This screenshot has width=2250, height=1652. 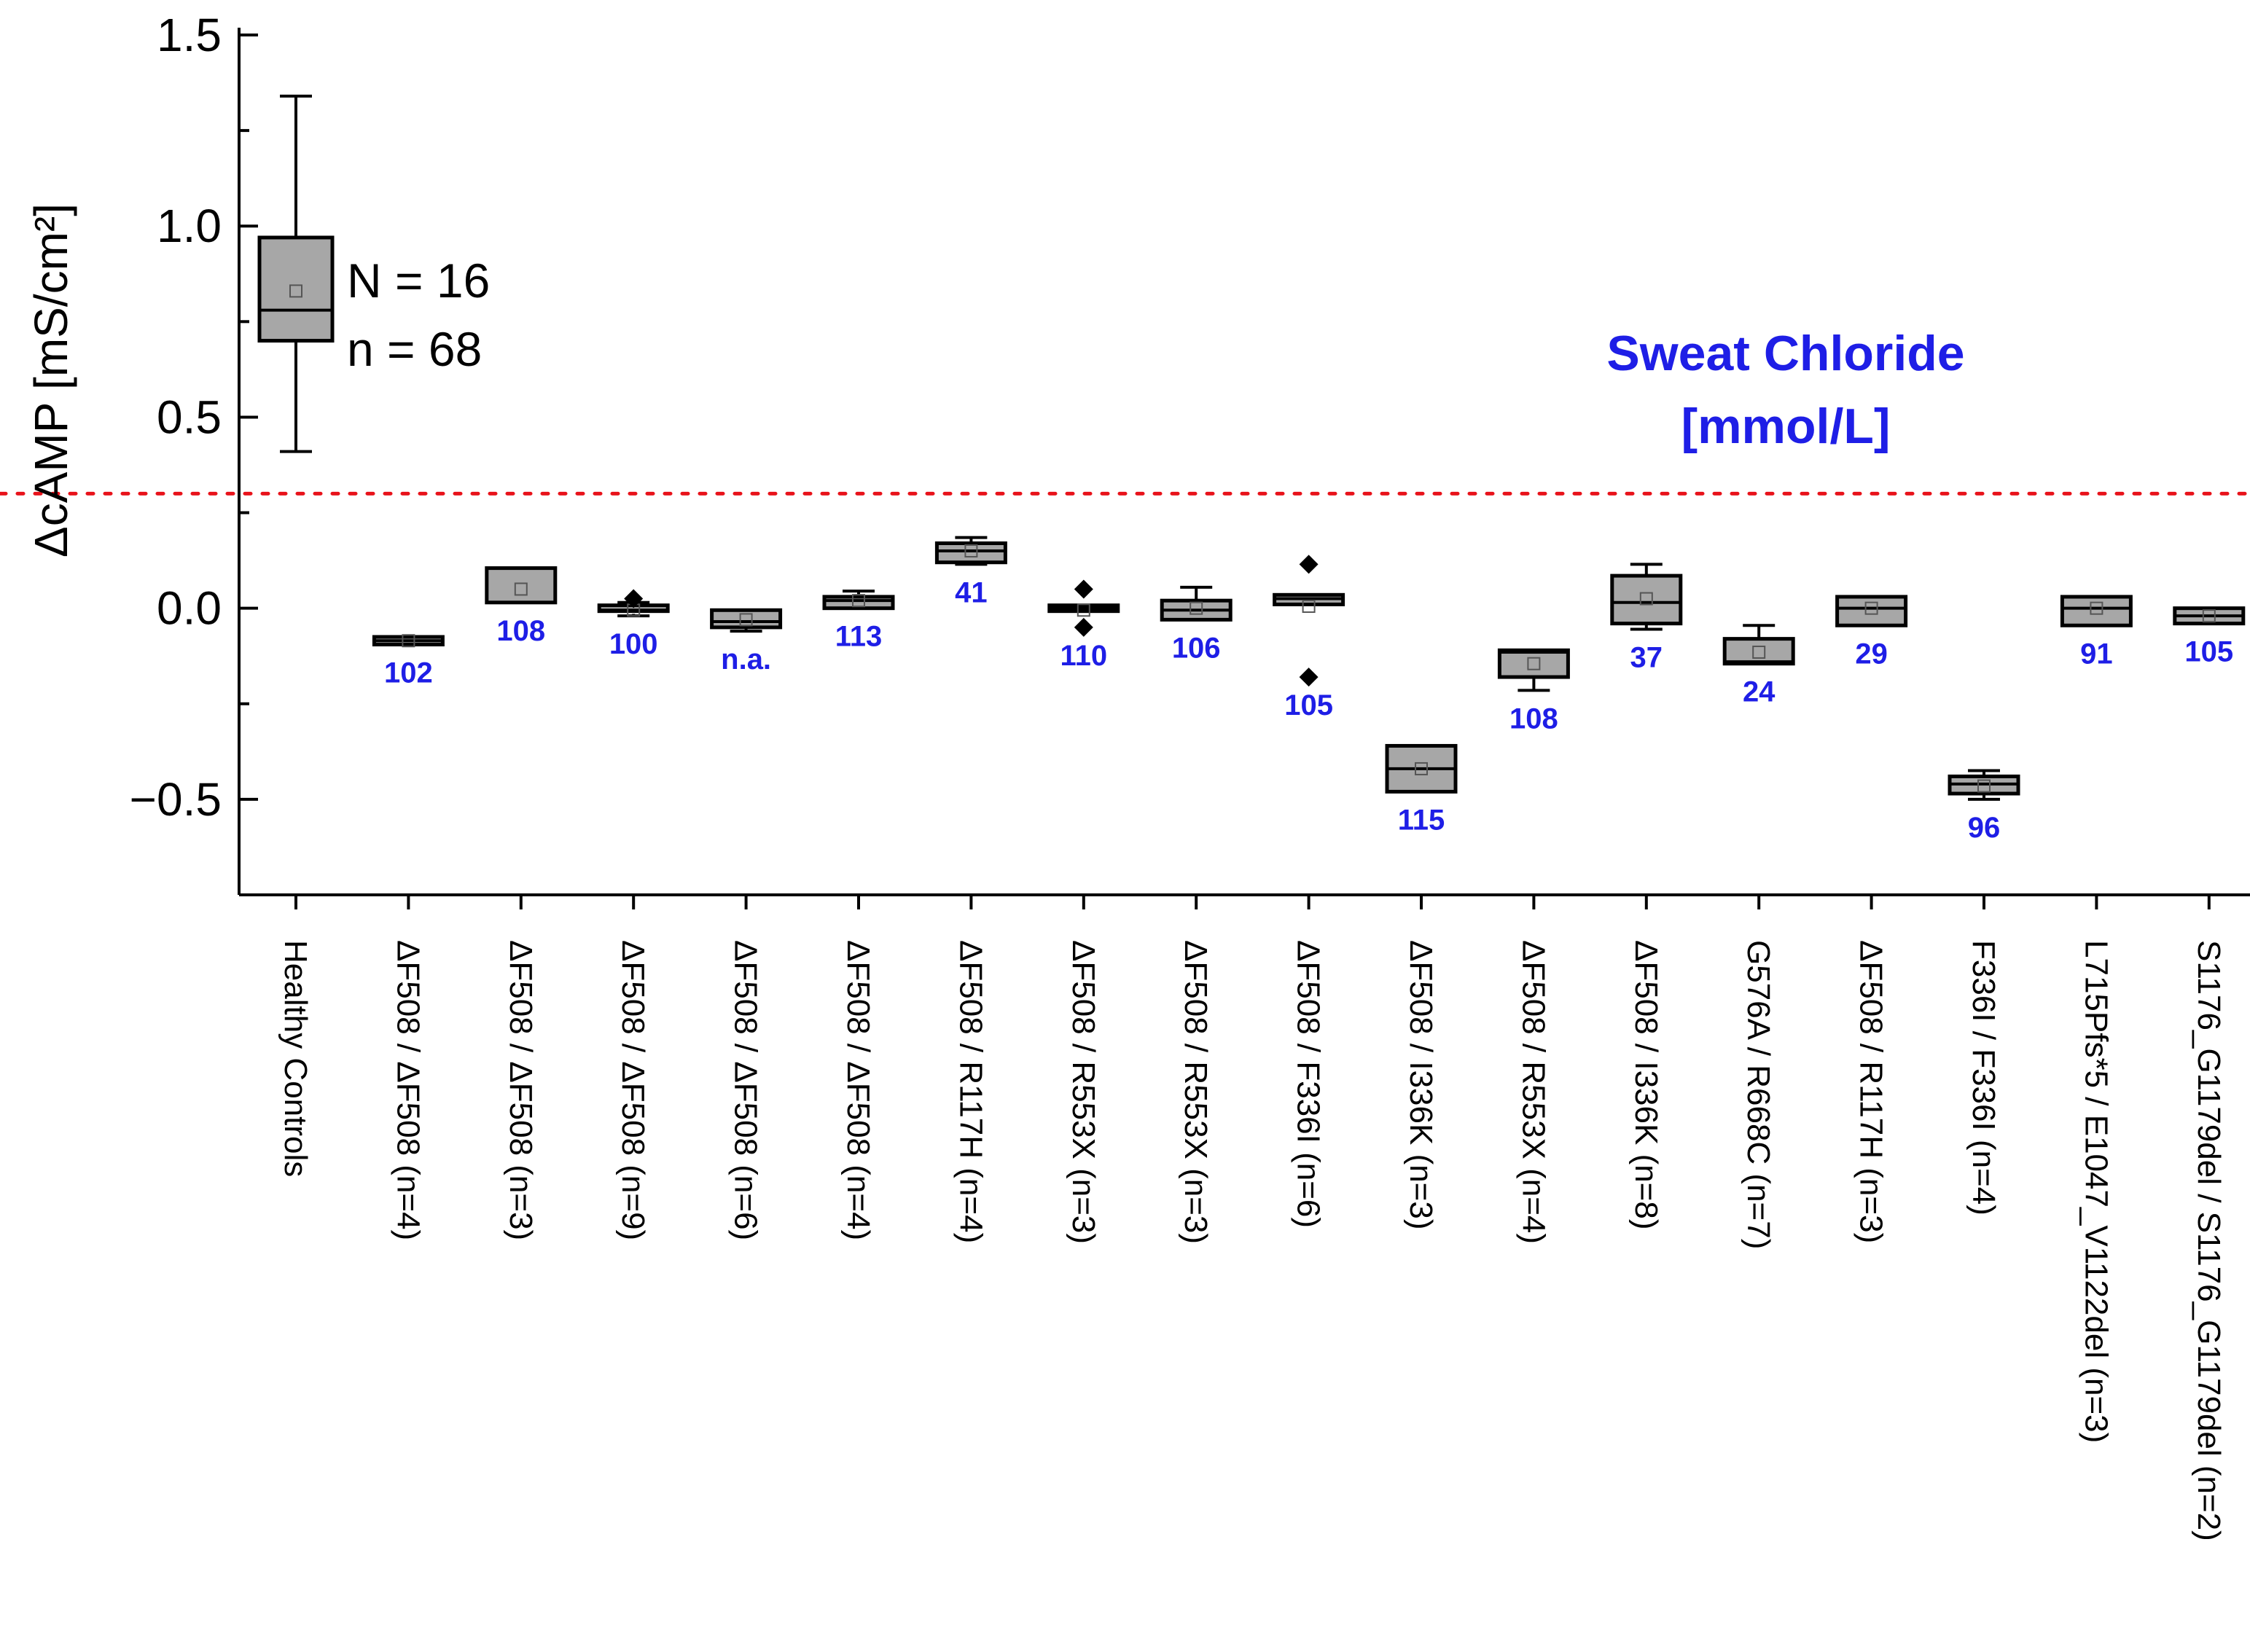 What do you see at coordinates (1758, 1094) in the screenshot?
I see `category-label: G576A / R668C (n=7)` at bounding box center [1758, 1094].